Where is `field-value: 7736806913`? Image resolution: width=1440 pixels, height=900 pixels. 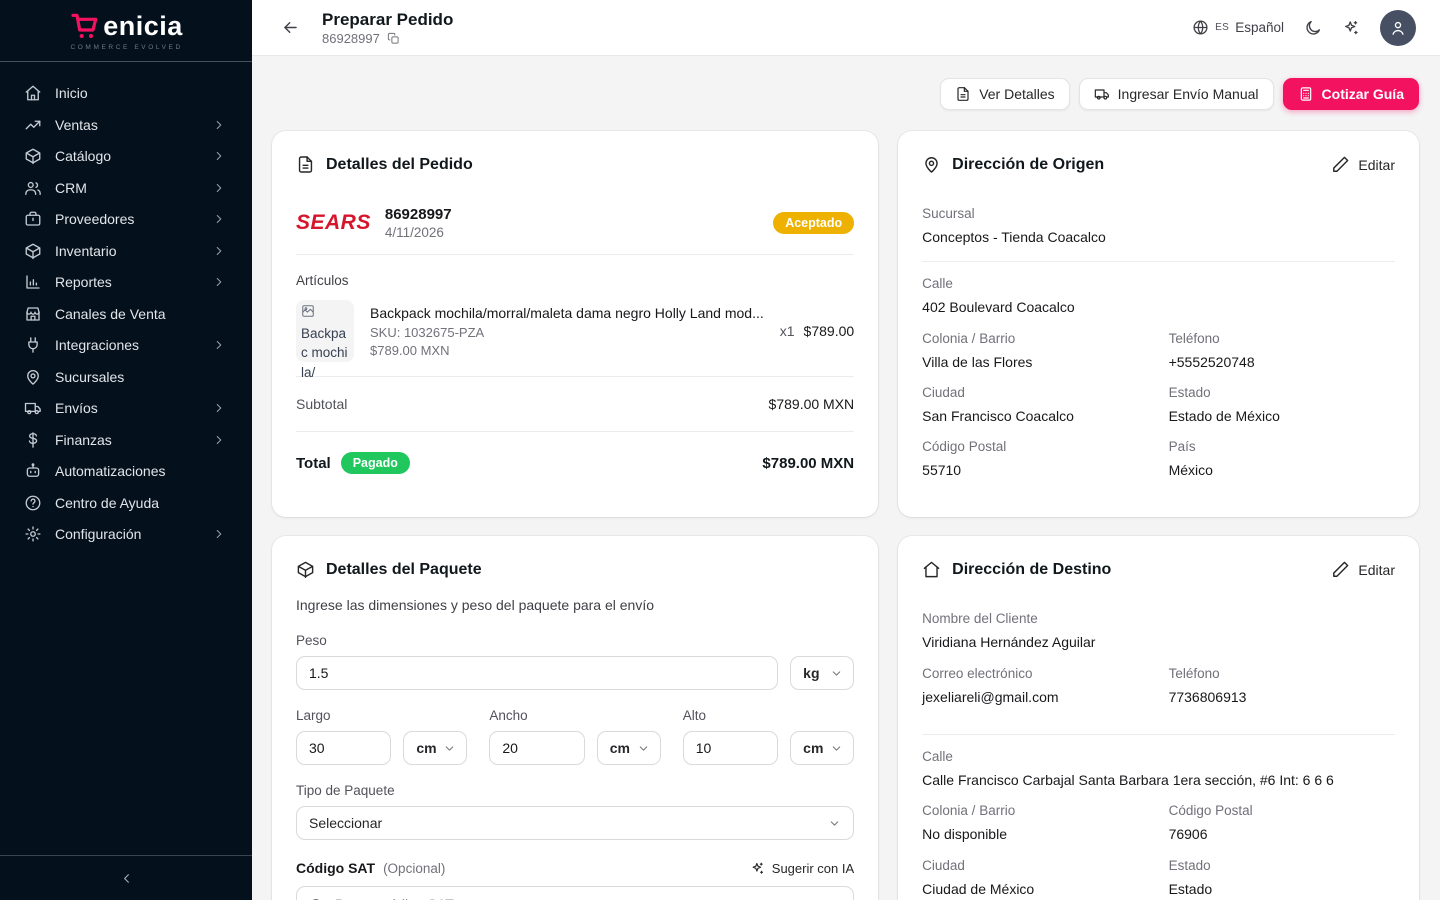
field-value: 7736806913 is located at coordinates (1207, 696).